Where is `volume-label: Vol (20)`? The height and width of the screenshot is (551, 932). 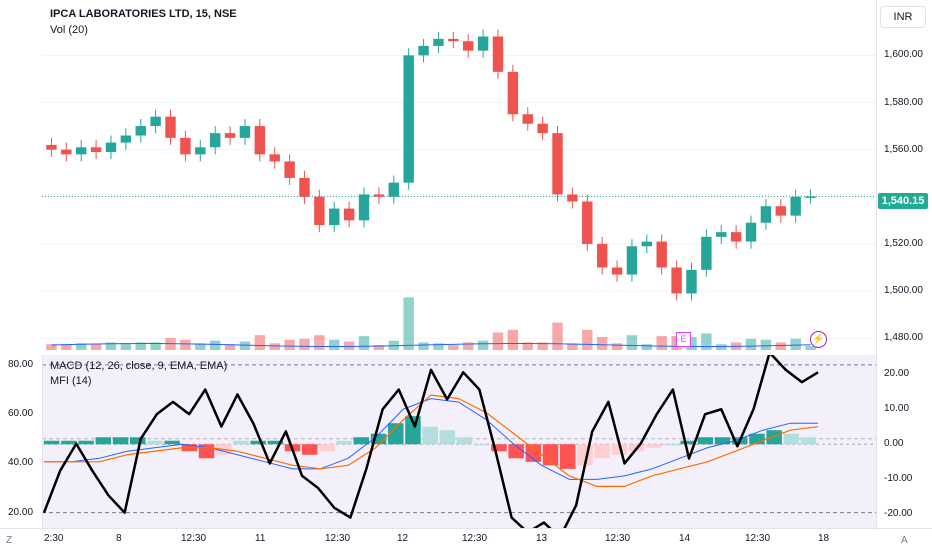 volume-label: Vol (20) is located at coordinates (69, 30).